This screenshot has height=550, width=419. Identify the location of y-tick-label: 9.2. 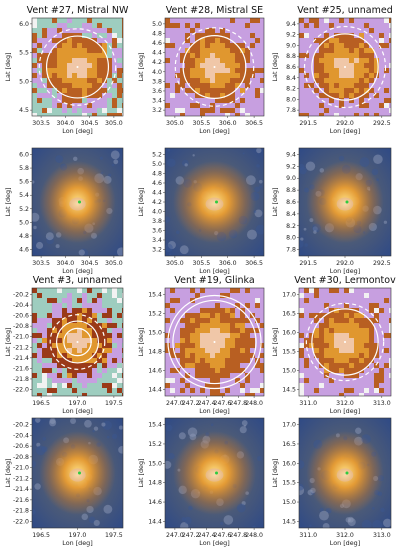
(291, 35).